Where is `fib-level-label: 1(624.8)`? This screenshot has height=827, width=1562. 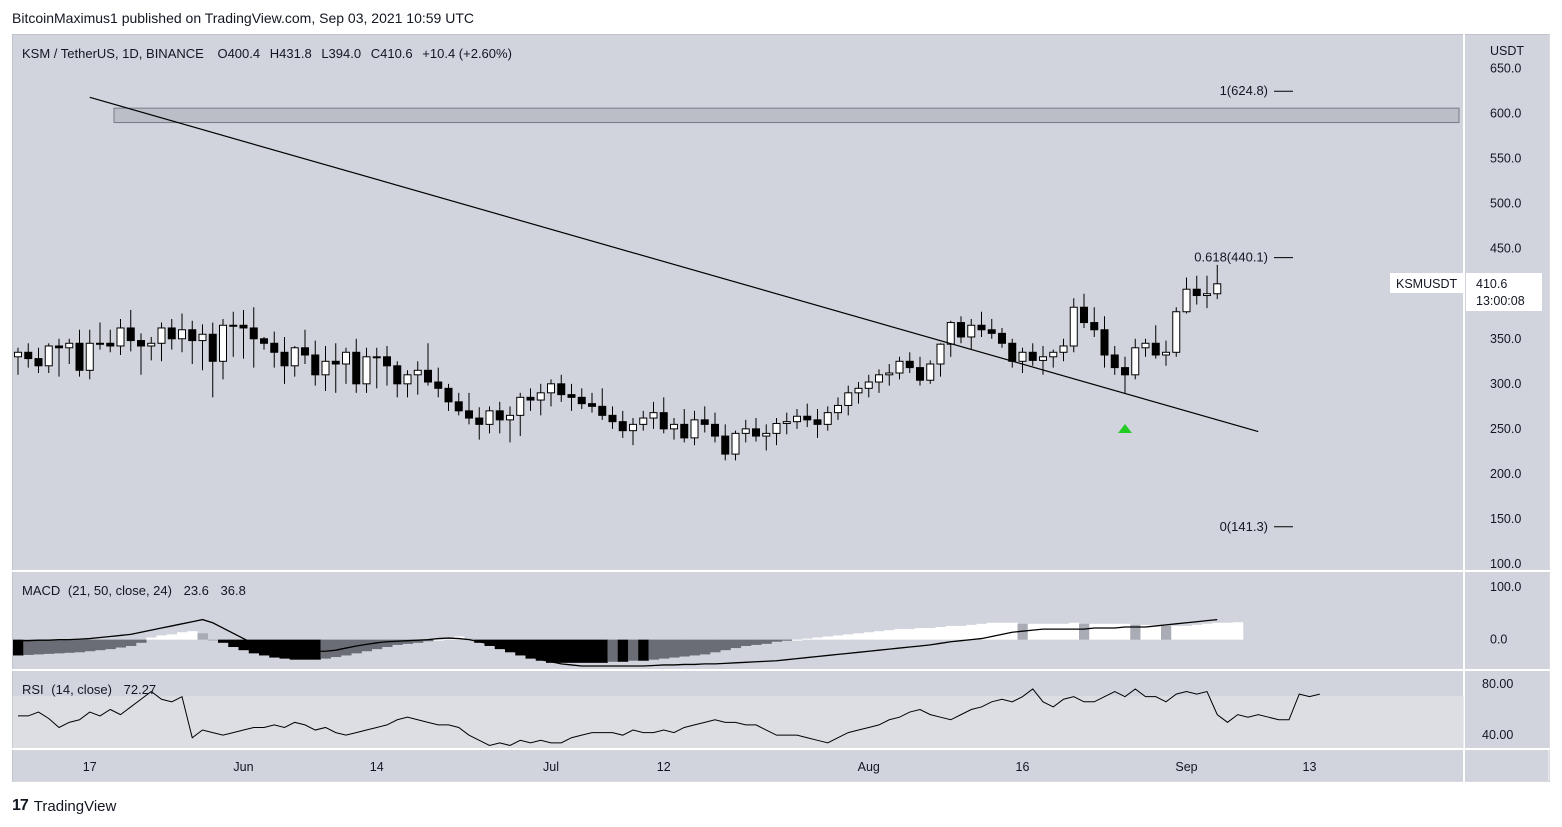
fib-level-label: 1(624.8) is located at coordinates (1244, 90).